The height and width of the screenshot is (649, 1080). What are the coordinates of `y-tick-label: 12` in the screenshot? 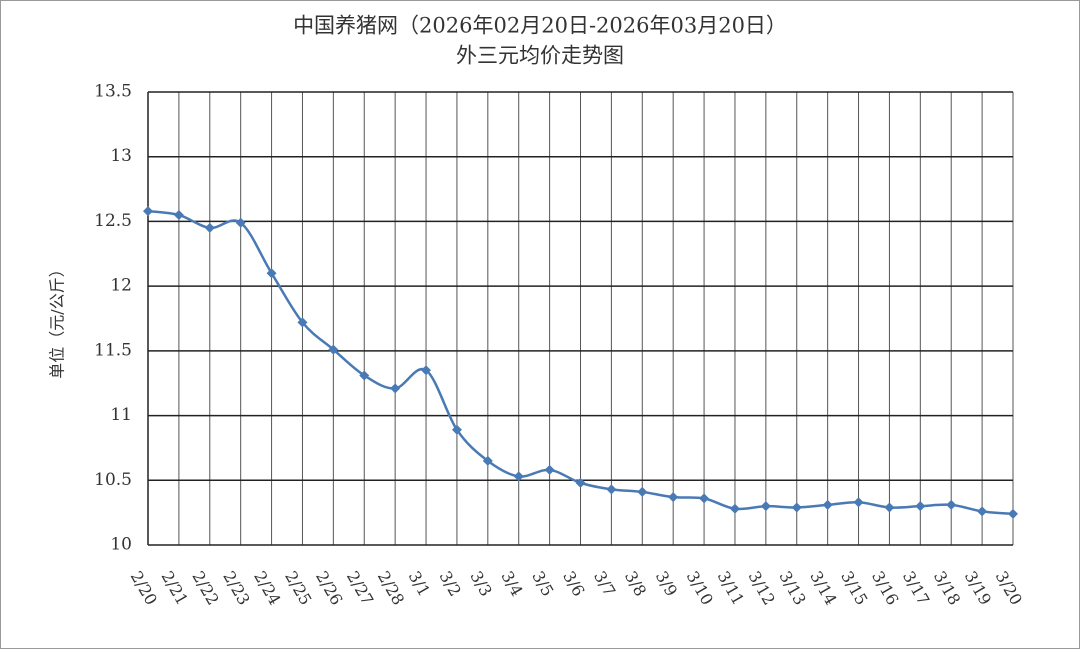 It's located at (121, 286).